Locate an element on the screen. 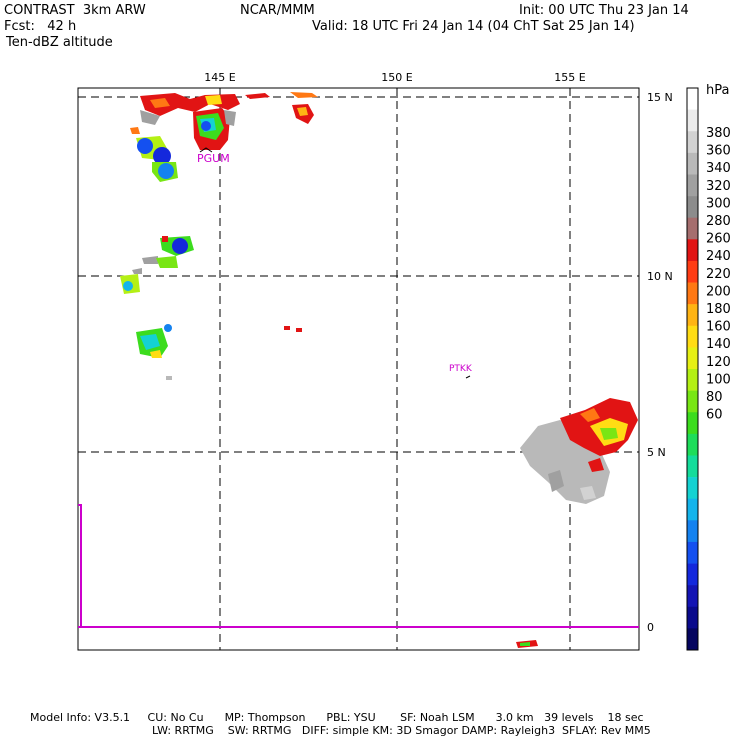 The image size is (740, 740). station-marker-ptkk is located at coordinates (468, 377).